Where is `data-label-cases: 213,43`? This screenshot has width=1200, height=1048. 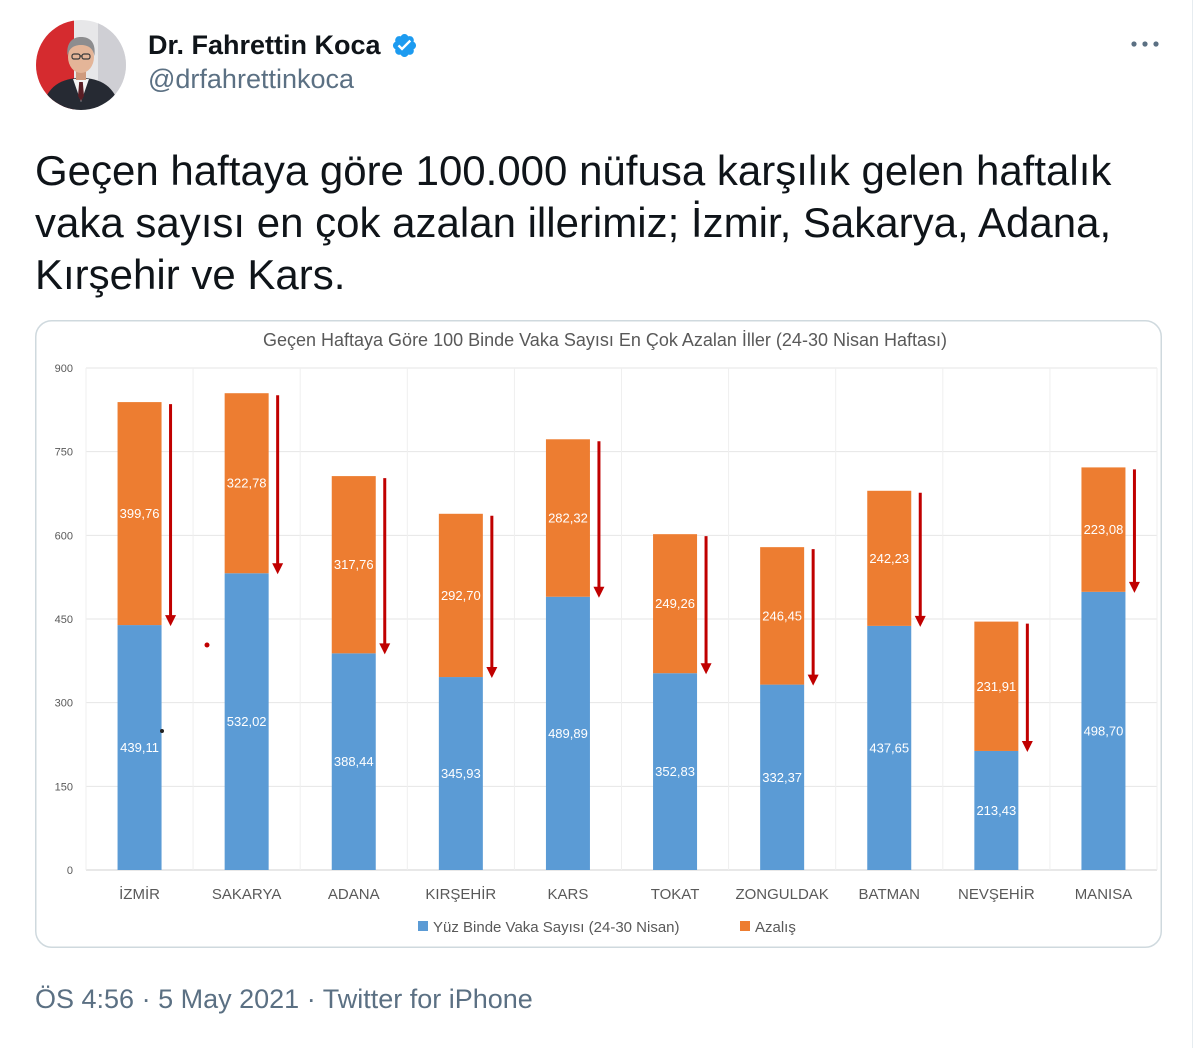 data-label-cases: 213,43 is located at coordinates (996, 810).